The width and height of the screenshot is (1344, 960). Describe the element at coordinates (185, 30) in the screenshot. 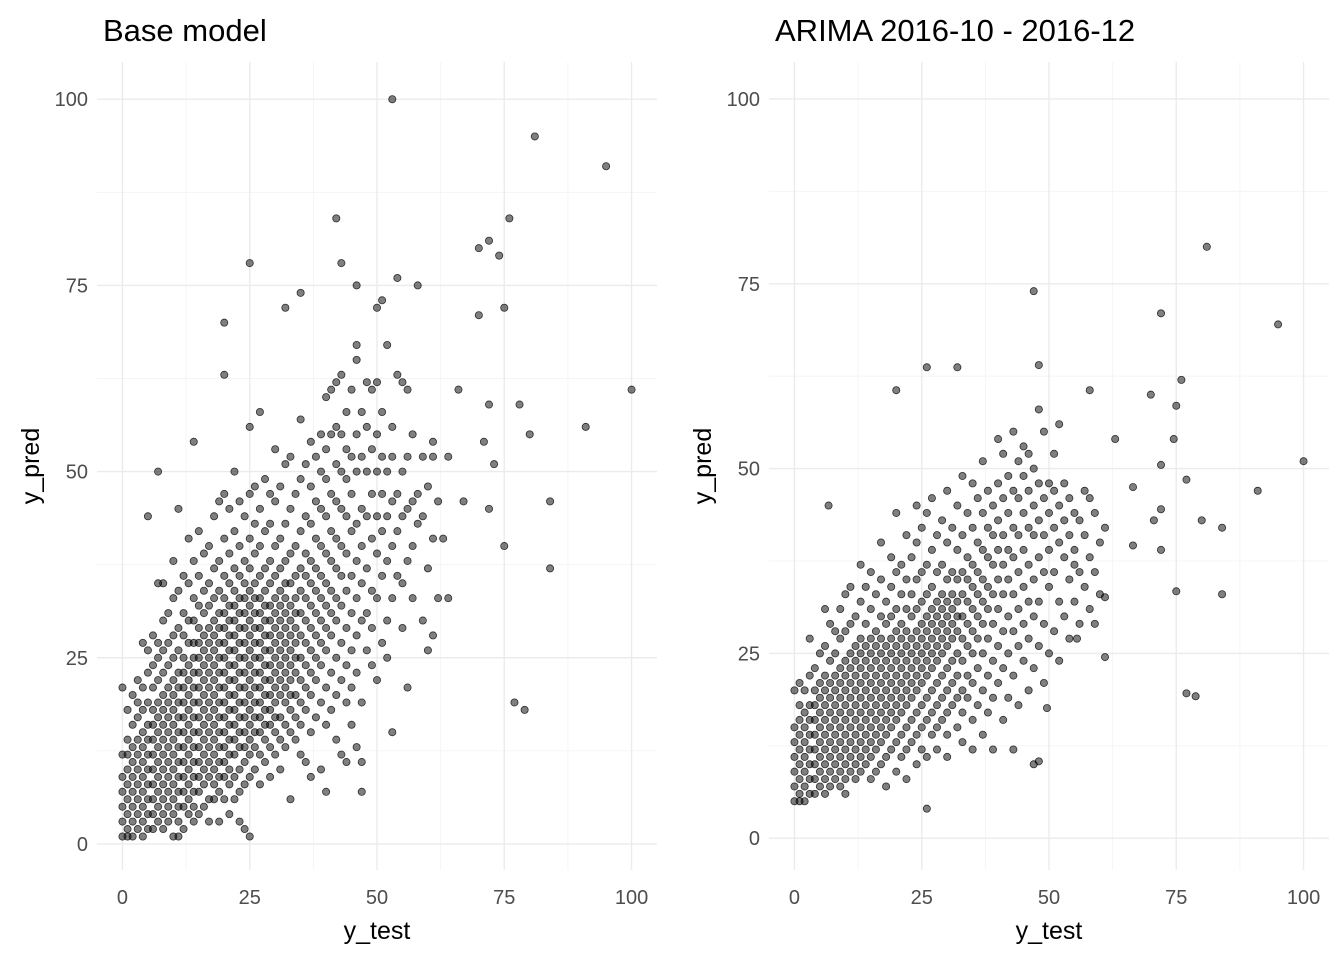

I see `chart-title: Base model` at that location.